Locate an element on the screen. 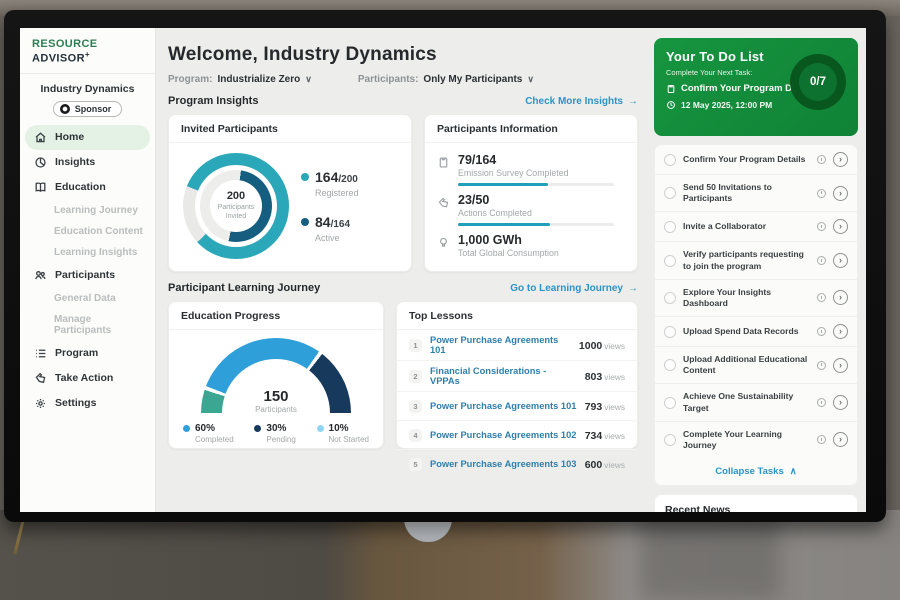 This screenshot has height=600, width=900. legend-dot is located at coordinates (305, 222).